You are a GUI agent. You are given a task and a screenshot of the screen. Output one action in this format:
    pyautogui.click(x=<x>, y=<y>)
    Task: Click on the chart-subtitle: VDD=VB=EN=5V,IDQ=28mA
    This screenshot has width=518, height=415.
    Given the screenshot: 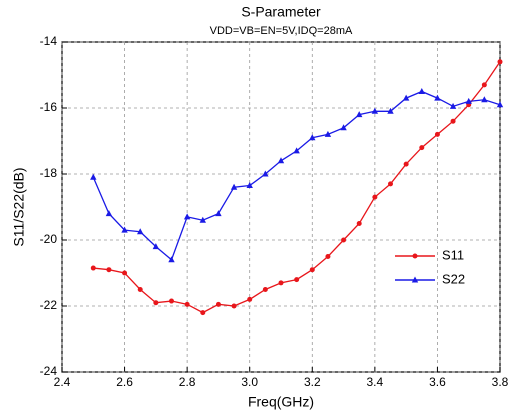 What is the action you would take?
    pyautogui.click(x=281, y=31)
    